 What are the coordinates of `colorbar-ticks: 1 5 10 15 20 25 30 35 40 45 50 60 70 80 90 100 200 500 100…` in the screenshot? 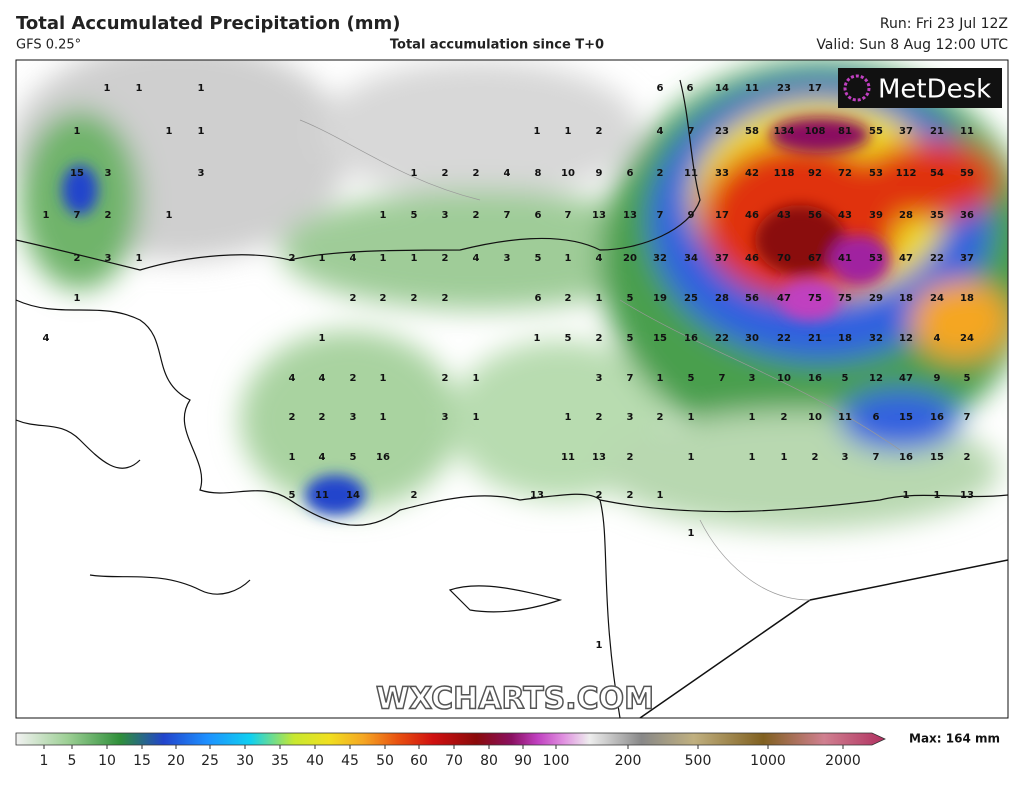 It's located at (450, 757).